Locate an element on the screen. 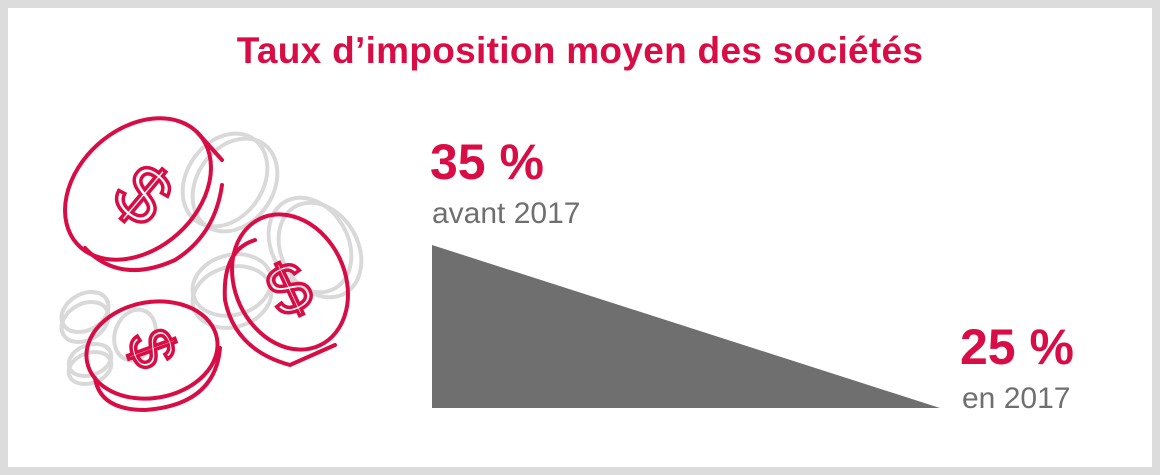 Image resolution: width=1160 pixels, height=475 pixels. after-label: en 2017 is located at coordinates (1016, 398).